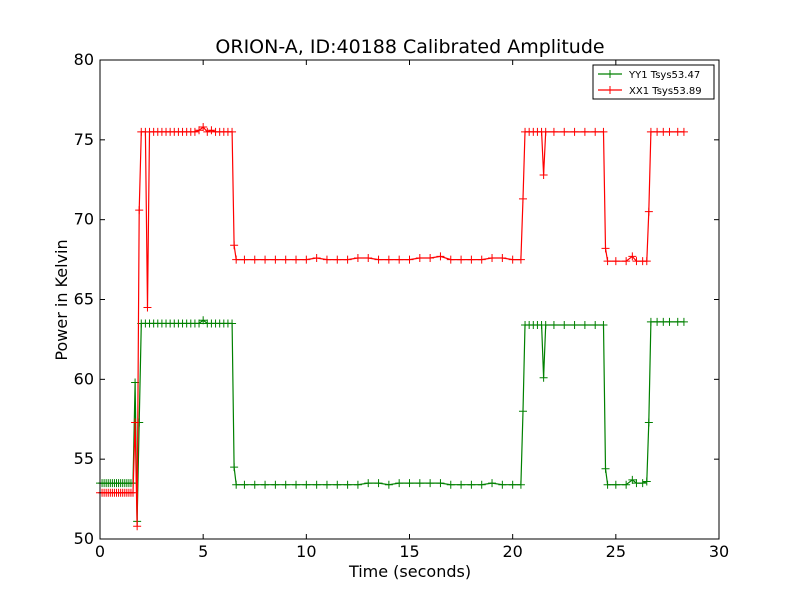 This screenshot has height=600, width=800. I want to click on y-tick-label: 50, so click(84, 538).